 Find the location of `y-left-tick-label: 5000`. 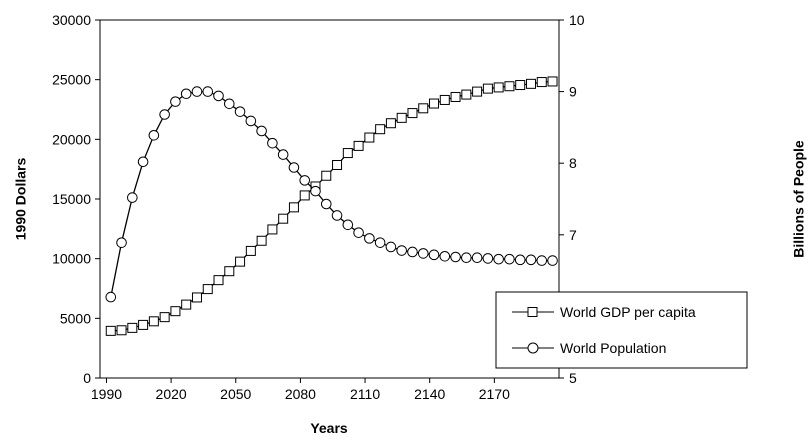

y-left-tick-label: 5000 is located at coordinates (75, 318).